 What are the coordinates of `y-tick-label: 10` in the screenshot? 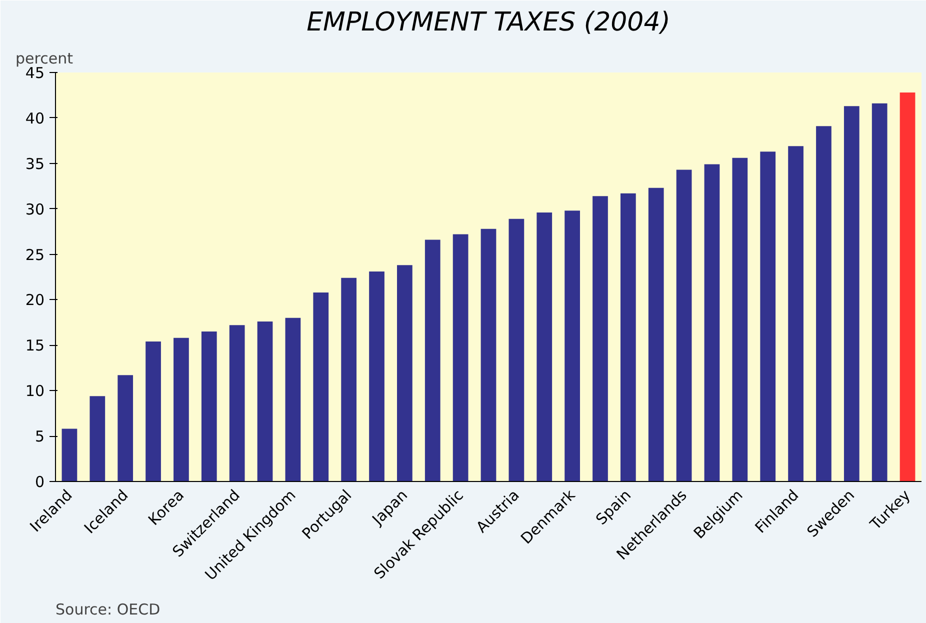 It's located at (35, 391).